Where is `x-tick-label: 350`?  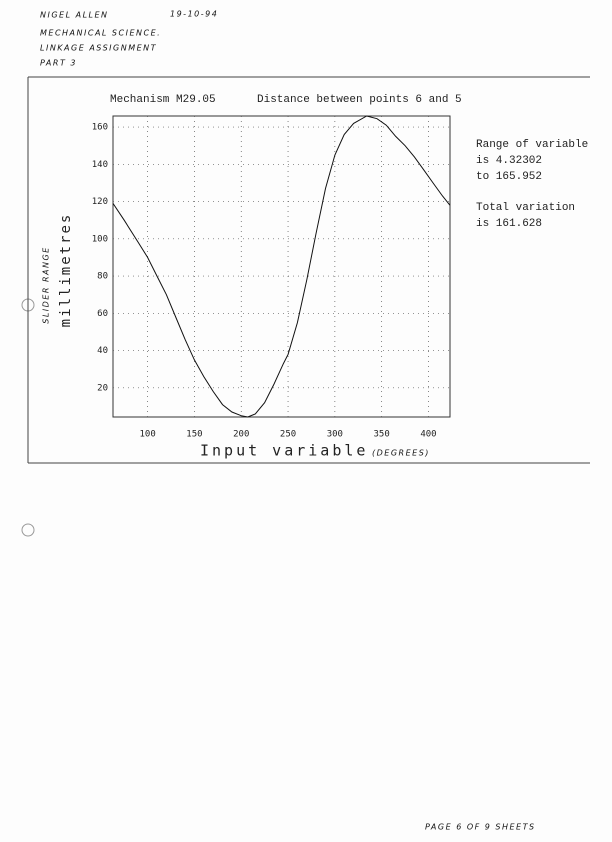 x-tick-label: 350 is located at coordinates (382, 435).